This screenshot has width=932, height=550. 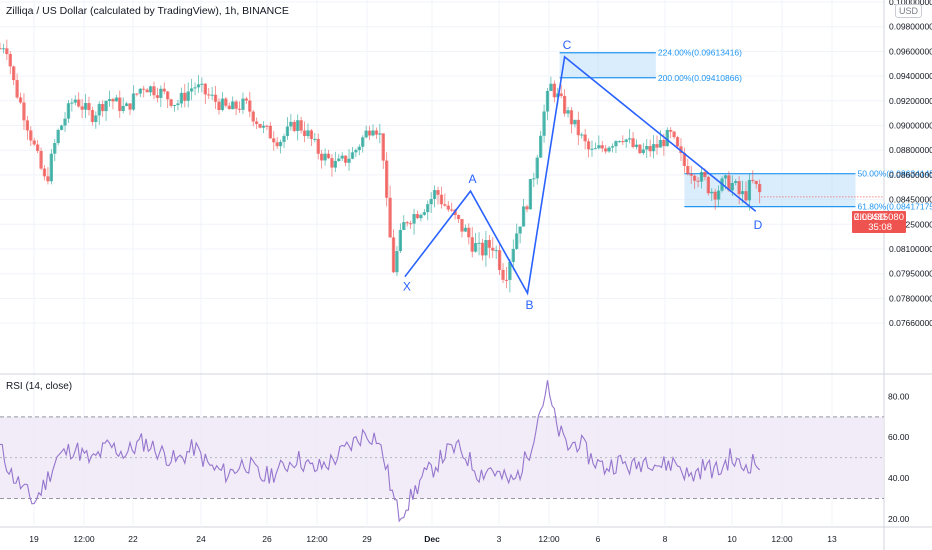 What do you see at coordinates (832, 539) in the screenshot?
I see `time-axis-label: 13` at bounding box center [832, 539].